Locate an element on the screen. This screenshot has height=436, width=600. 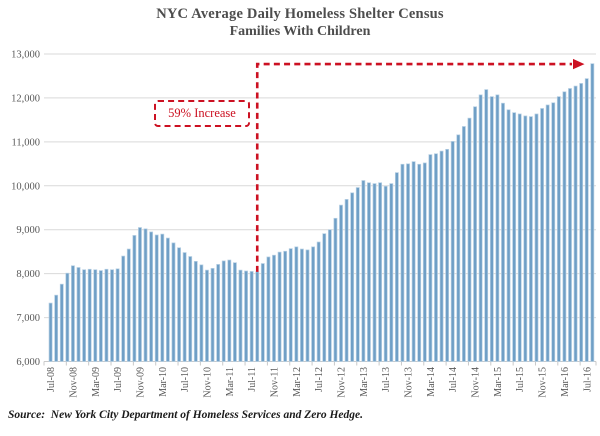
y-tick-label: 8,000 is located at coordinates (28, 274).